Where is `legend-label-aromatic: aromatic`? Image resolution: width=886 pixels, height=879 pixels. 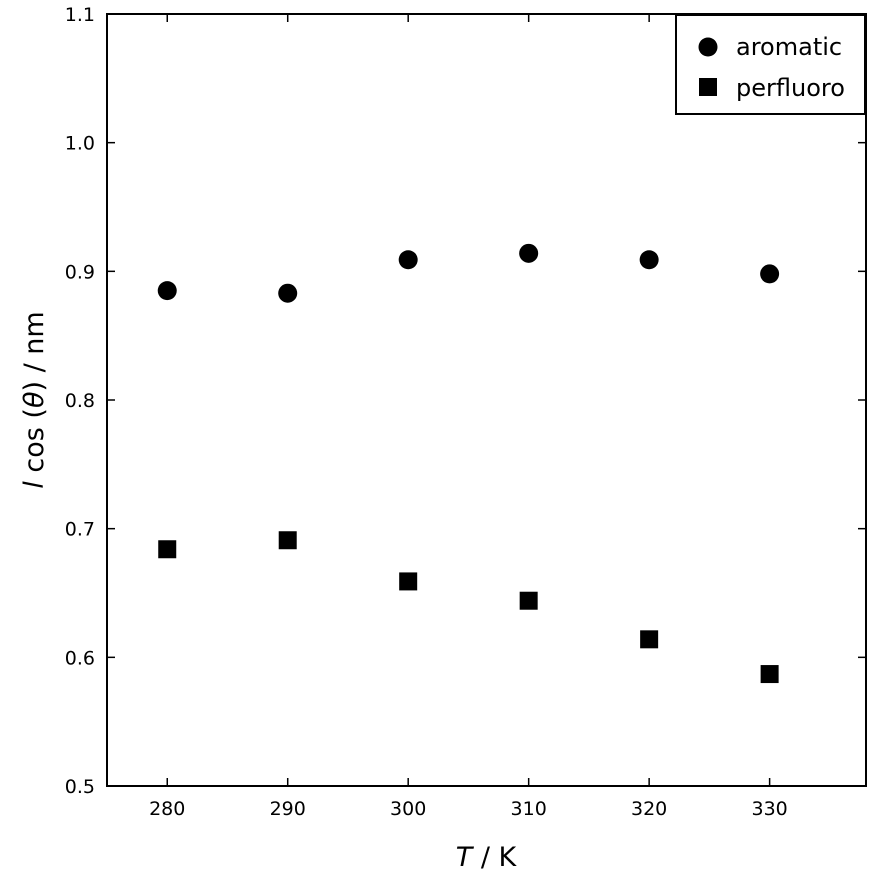 legend-label-aromatic: aromatic is located at coordinates (789, 47).